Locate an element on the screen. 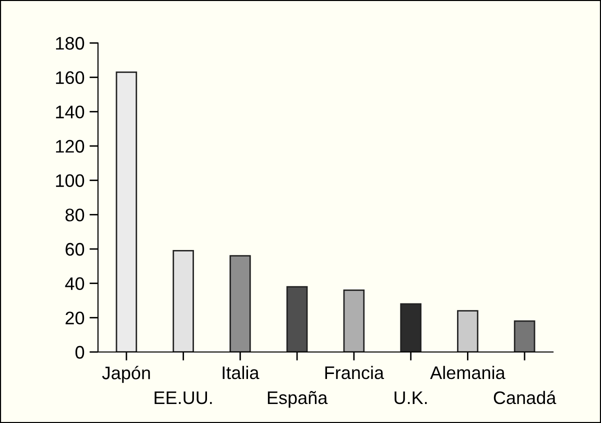 The height and width of the screenshot is (423, 601). y-tick-label: 60 is located at coordinates (75, 249).